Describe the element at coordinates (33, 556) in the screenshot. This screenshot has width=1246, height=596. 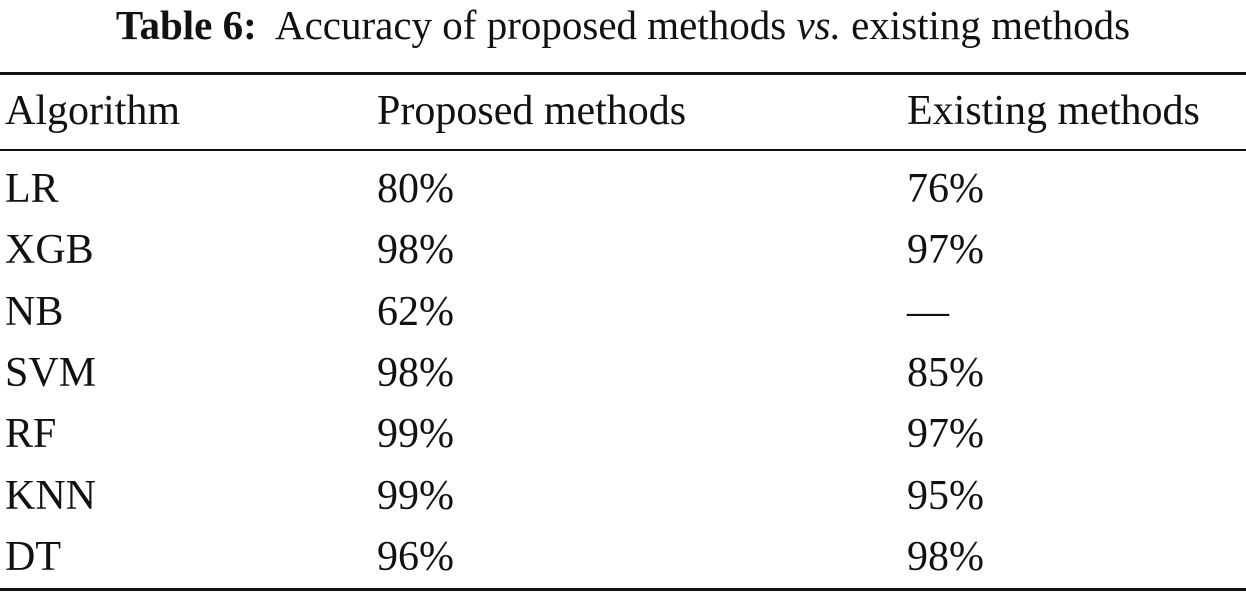
I see `table-cell: DT` at that location.